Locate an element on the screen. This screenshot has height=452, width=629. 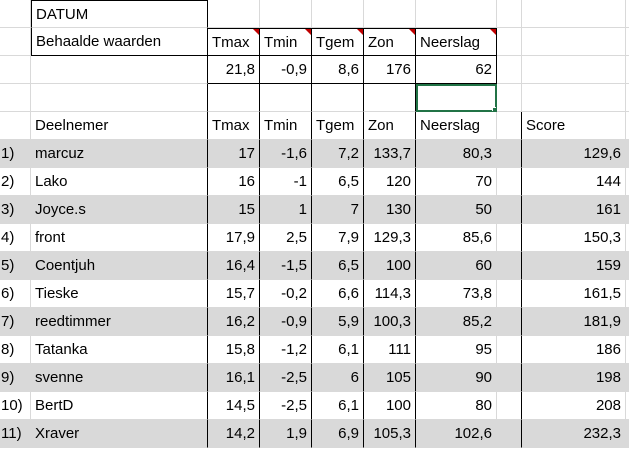
rank-label: 8) is located at coordinates (15, 350).